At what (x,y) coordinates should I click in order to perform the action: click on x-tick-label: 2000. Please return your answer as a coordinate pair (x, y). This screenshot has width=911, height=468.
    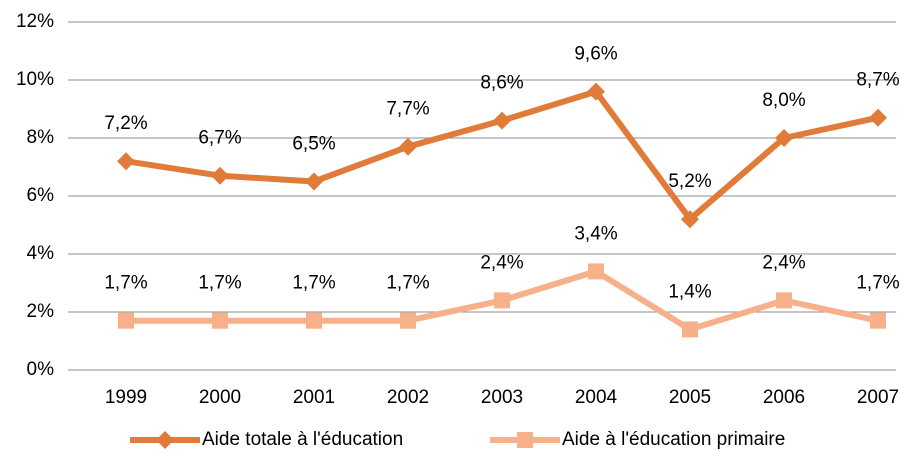
    Looking at the image, I should click on (220, 397).